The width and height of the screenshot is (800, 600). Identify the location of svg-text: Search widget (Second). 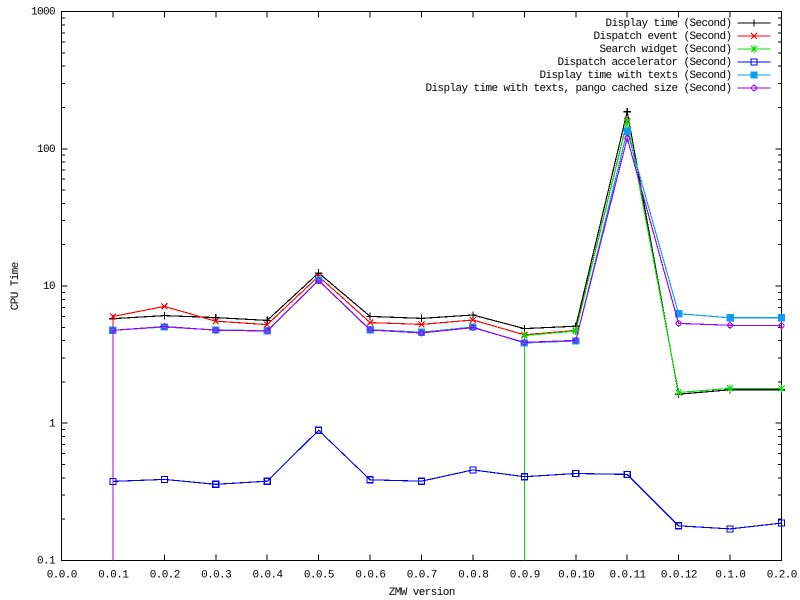
(665, 50).